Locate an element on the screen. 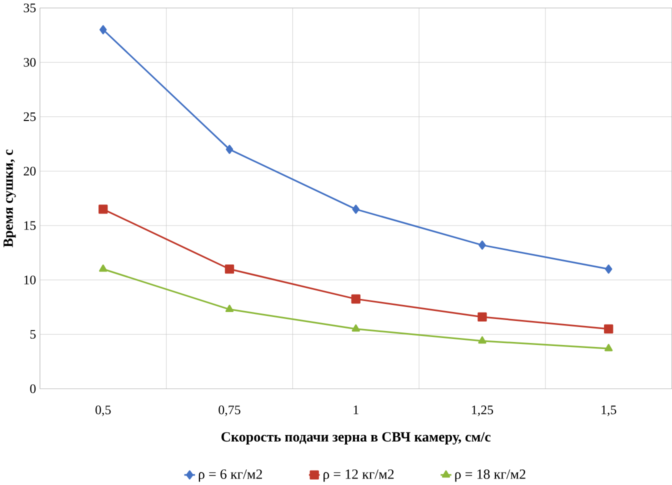 The image size is (672, 485). x-axis-title: Скорость подачи зерна в СВЧ камеру, см/с is located at coordinates (356, 438).